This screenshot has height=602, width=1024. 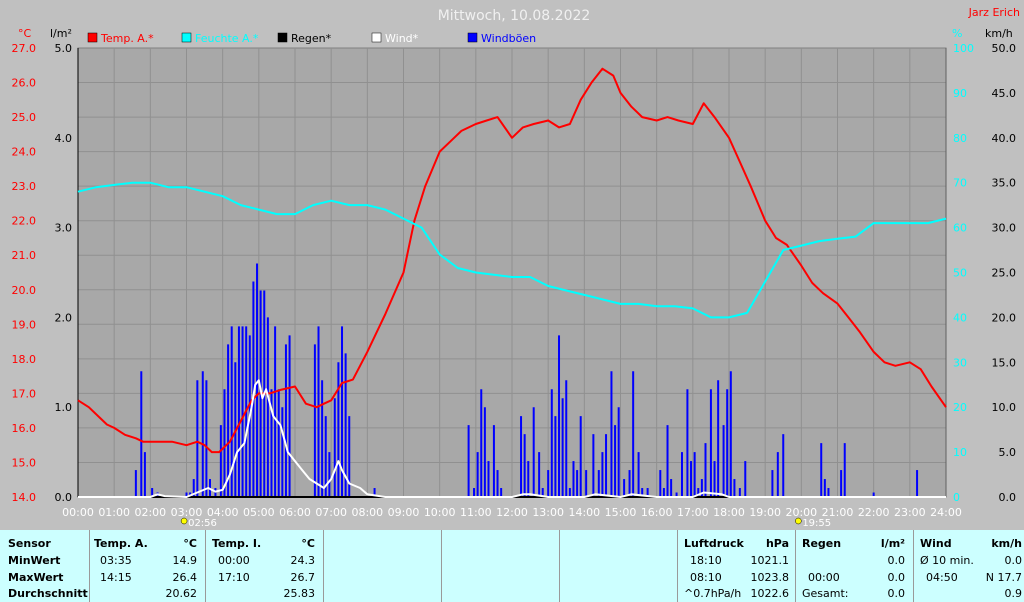 I want to click on wind-tick-label: 10.0, so click(x=1004, y=407).